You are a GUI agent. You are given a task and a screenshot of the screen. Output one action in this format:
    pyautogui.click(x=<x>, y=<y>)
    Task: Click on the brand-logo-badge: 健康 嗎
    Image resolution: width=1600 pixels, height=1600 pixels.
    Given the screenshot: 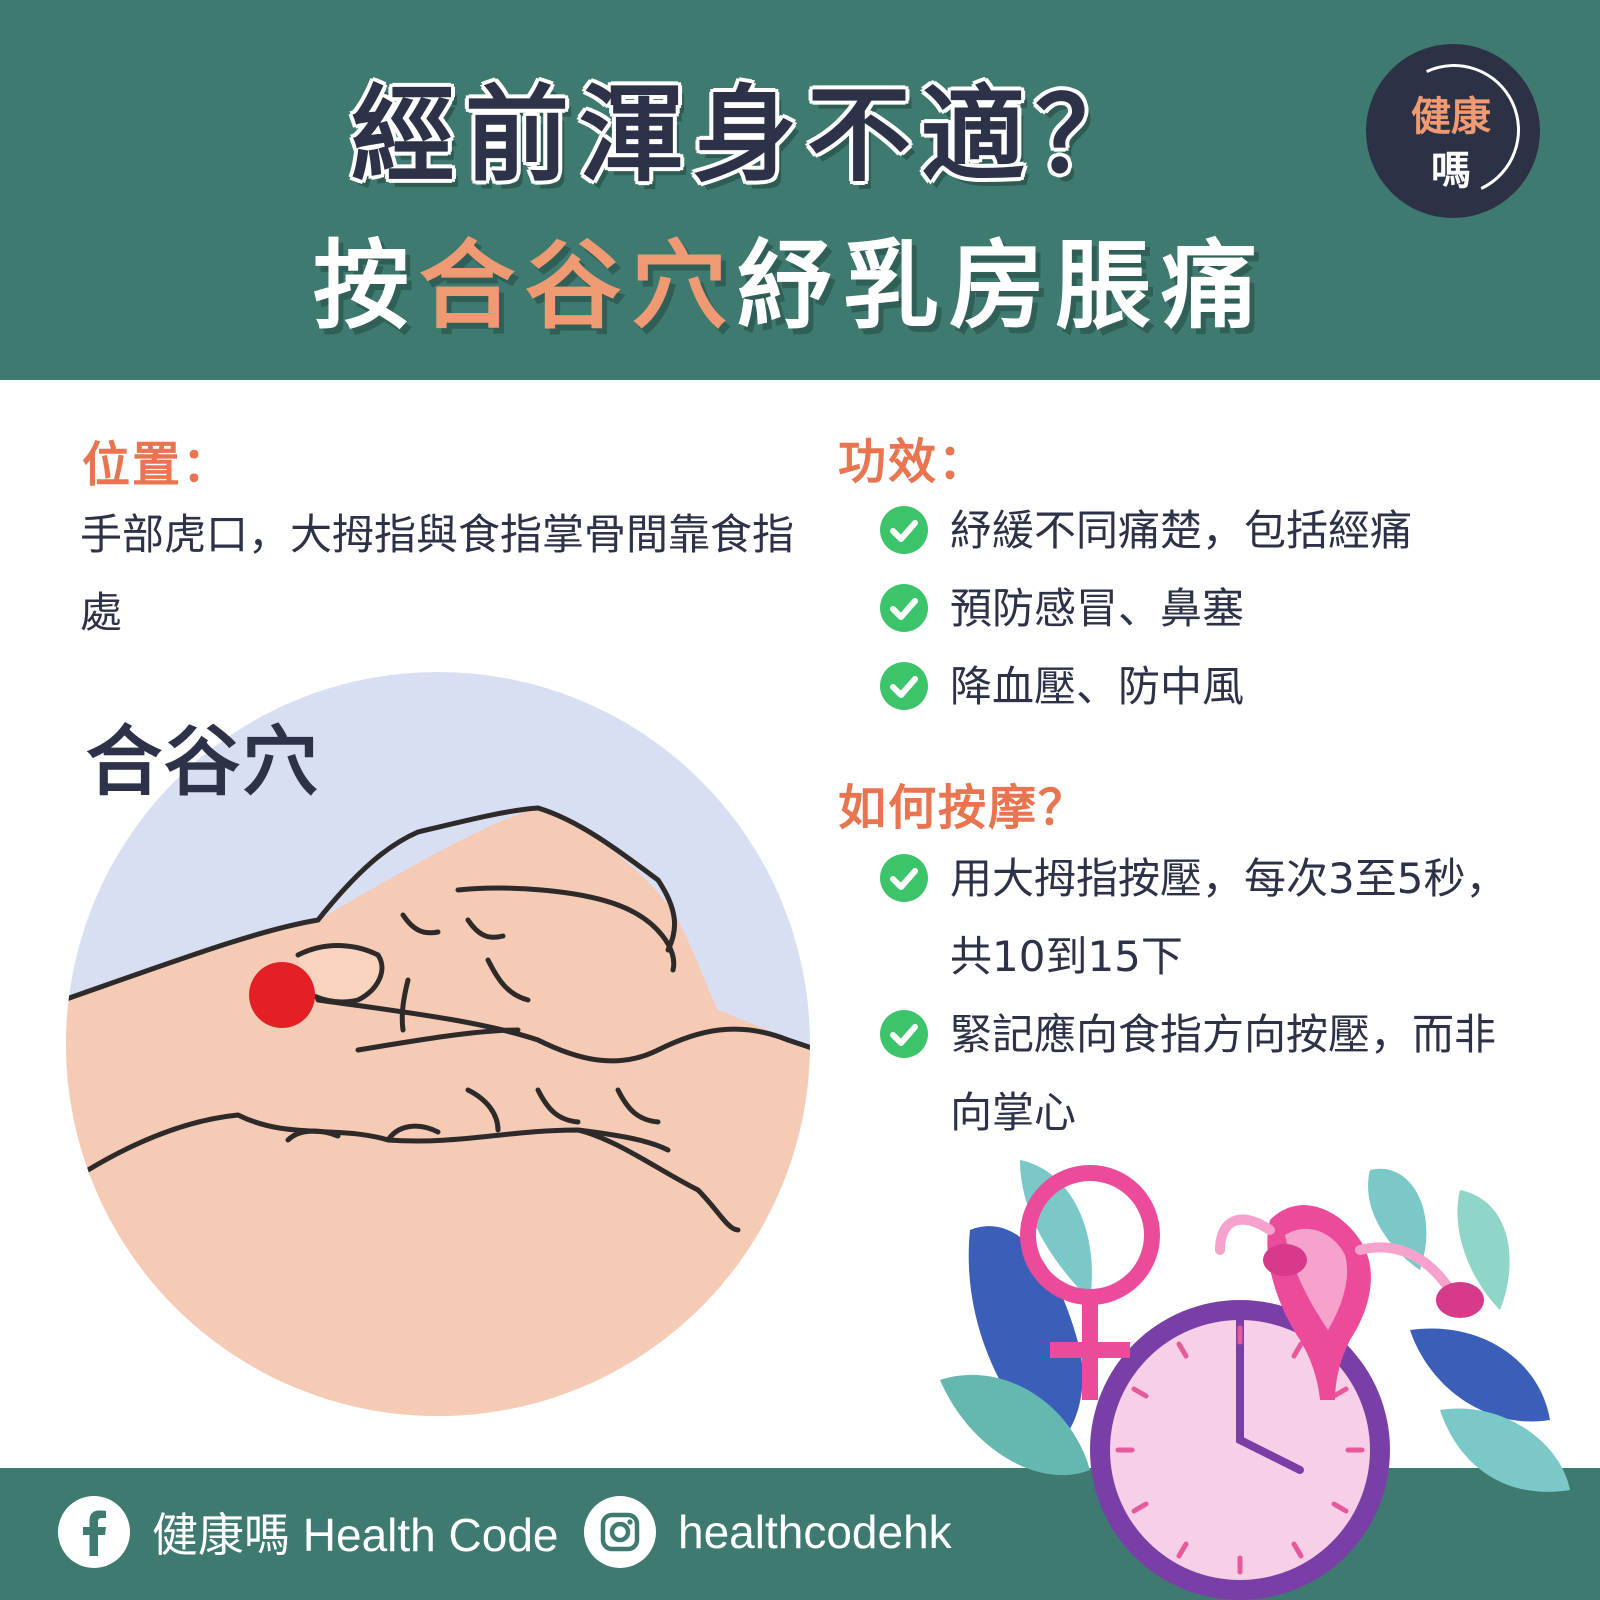 What is the action you would take?
    pyautogui.click(x=1453, y=131)
    